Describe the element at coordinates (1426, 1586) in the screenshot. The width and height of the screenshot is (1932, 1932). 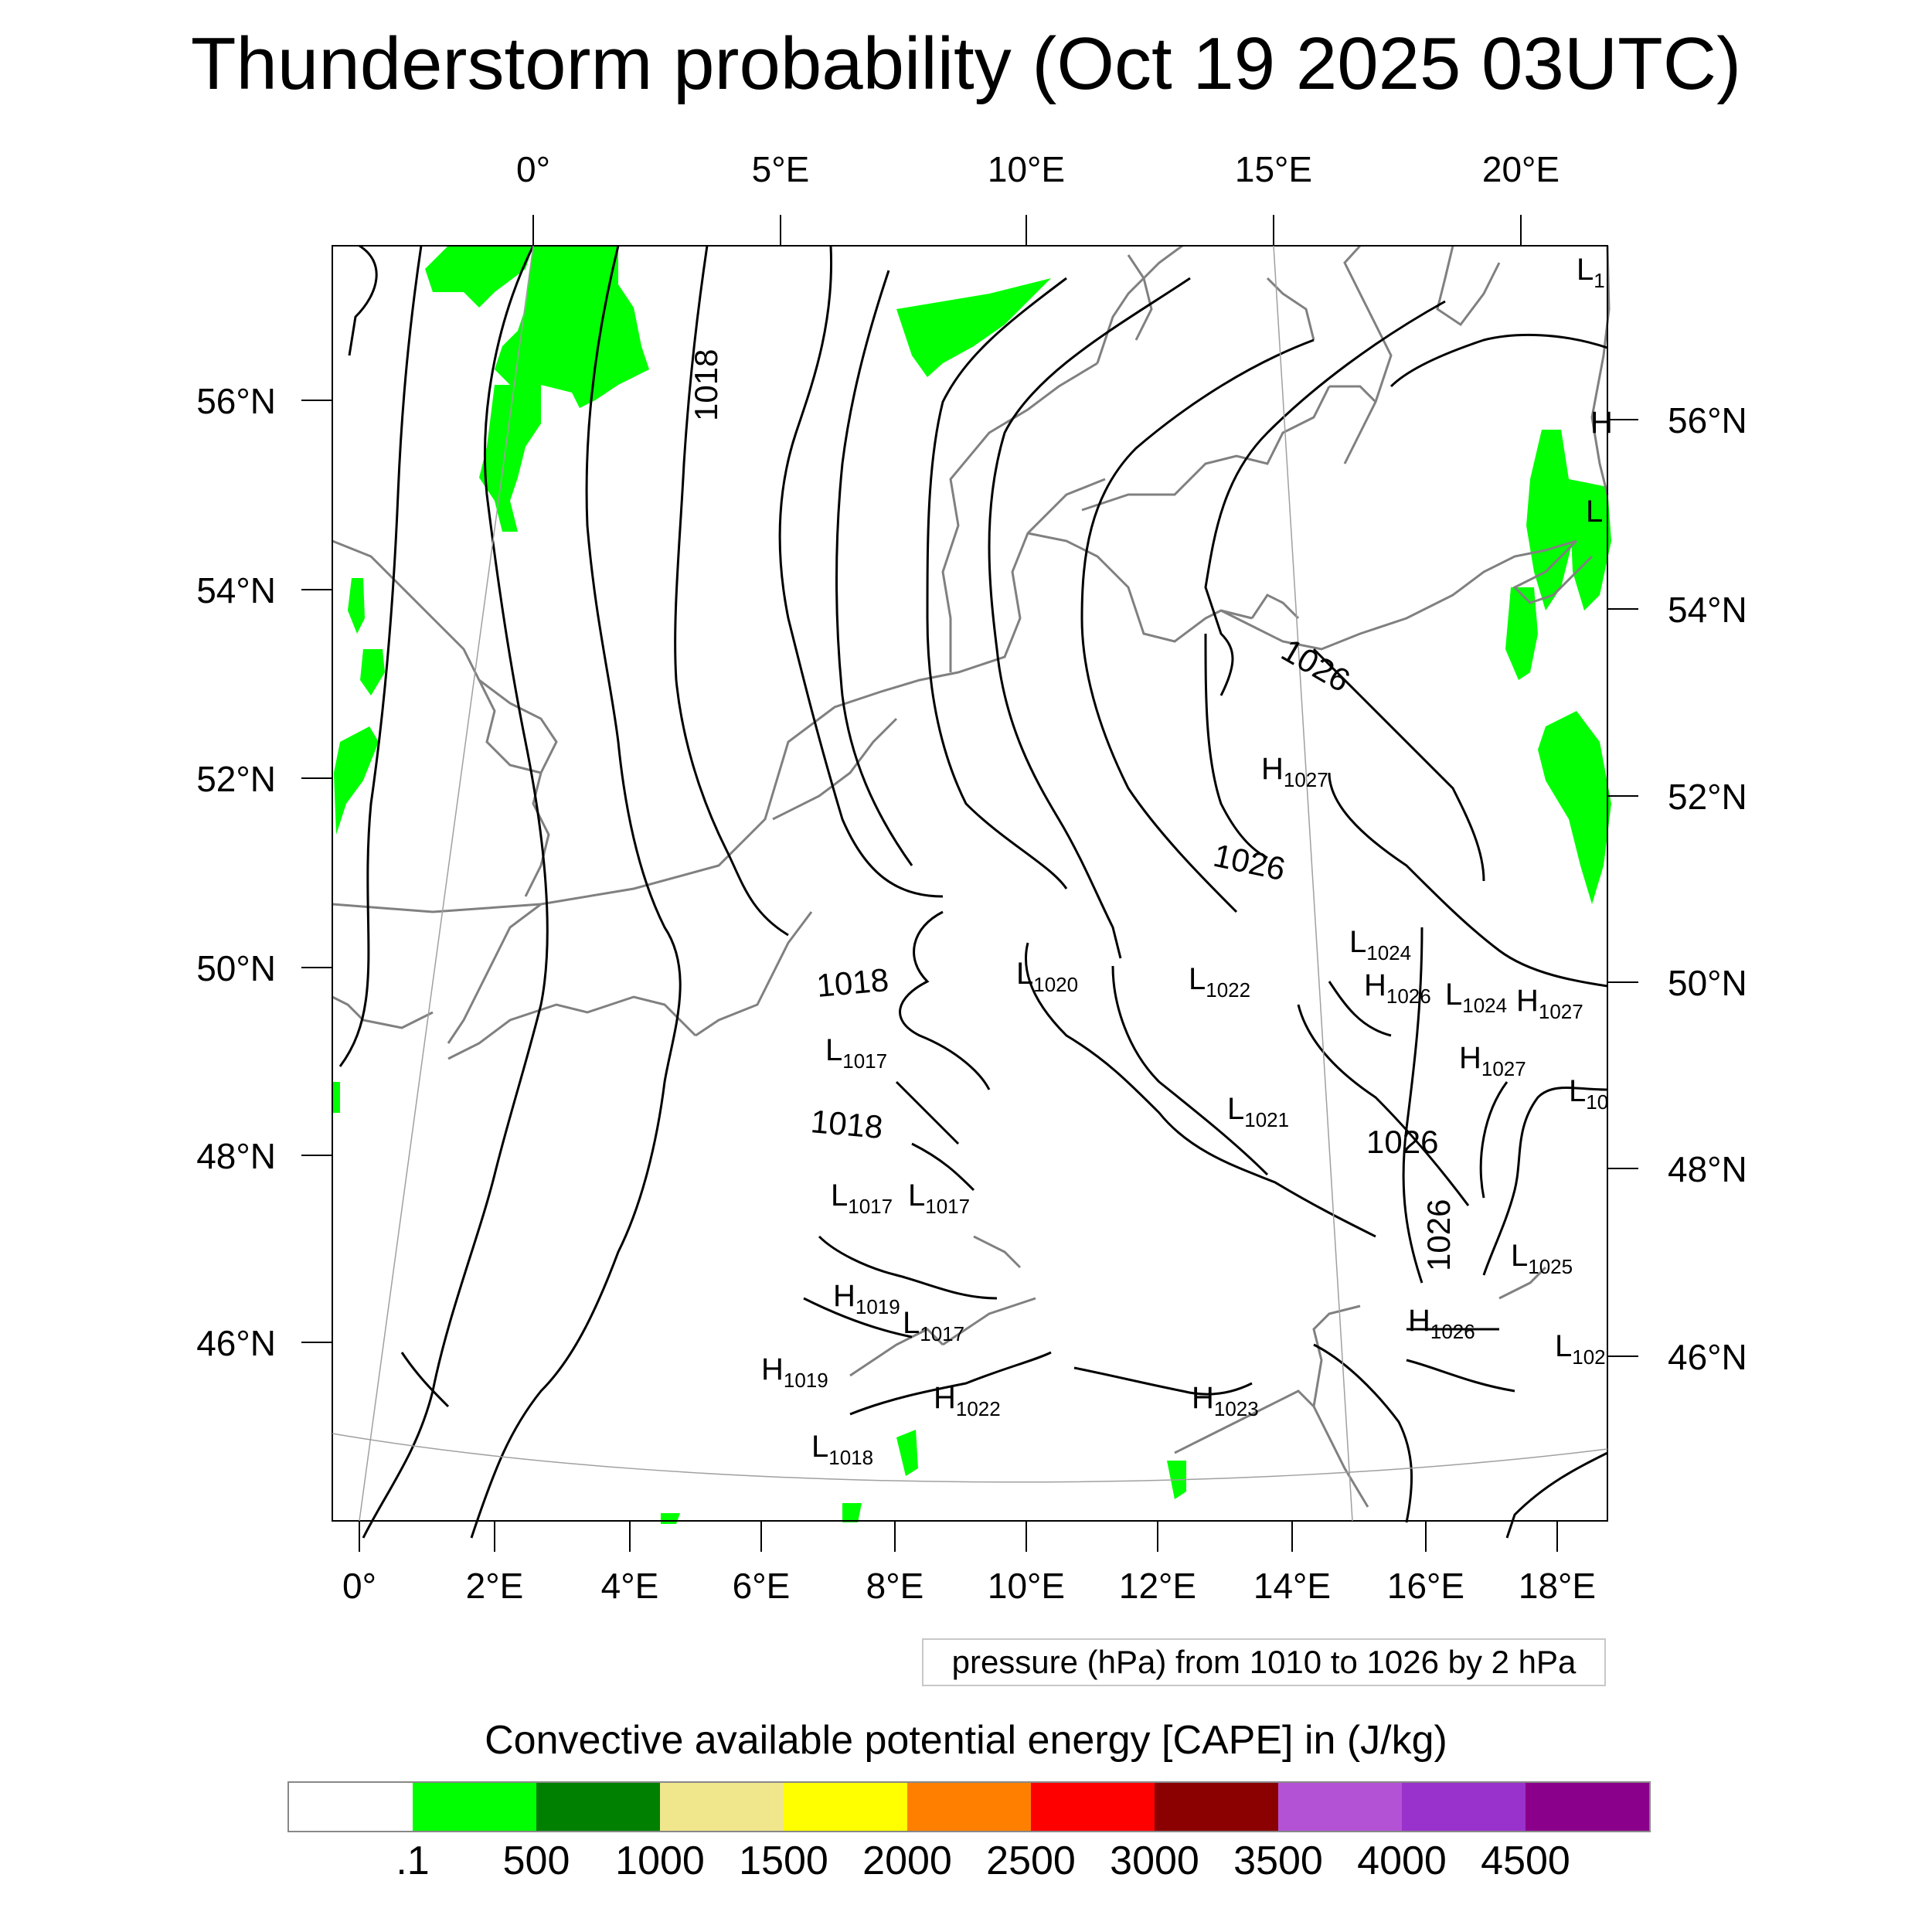
I see `bottom-lon-label: 16°E` at that location.